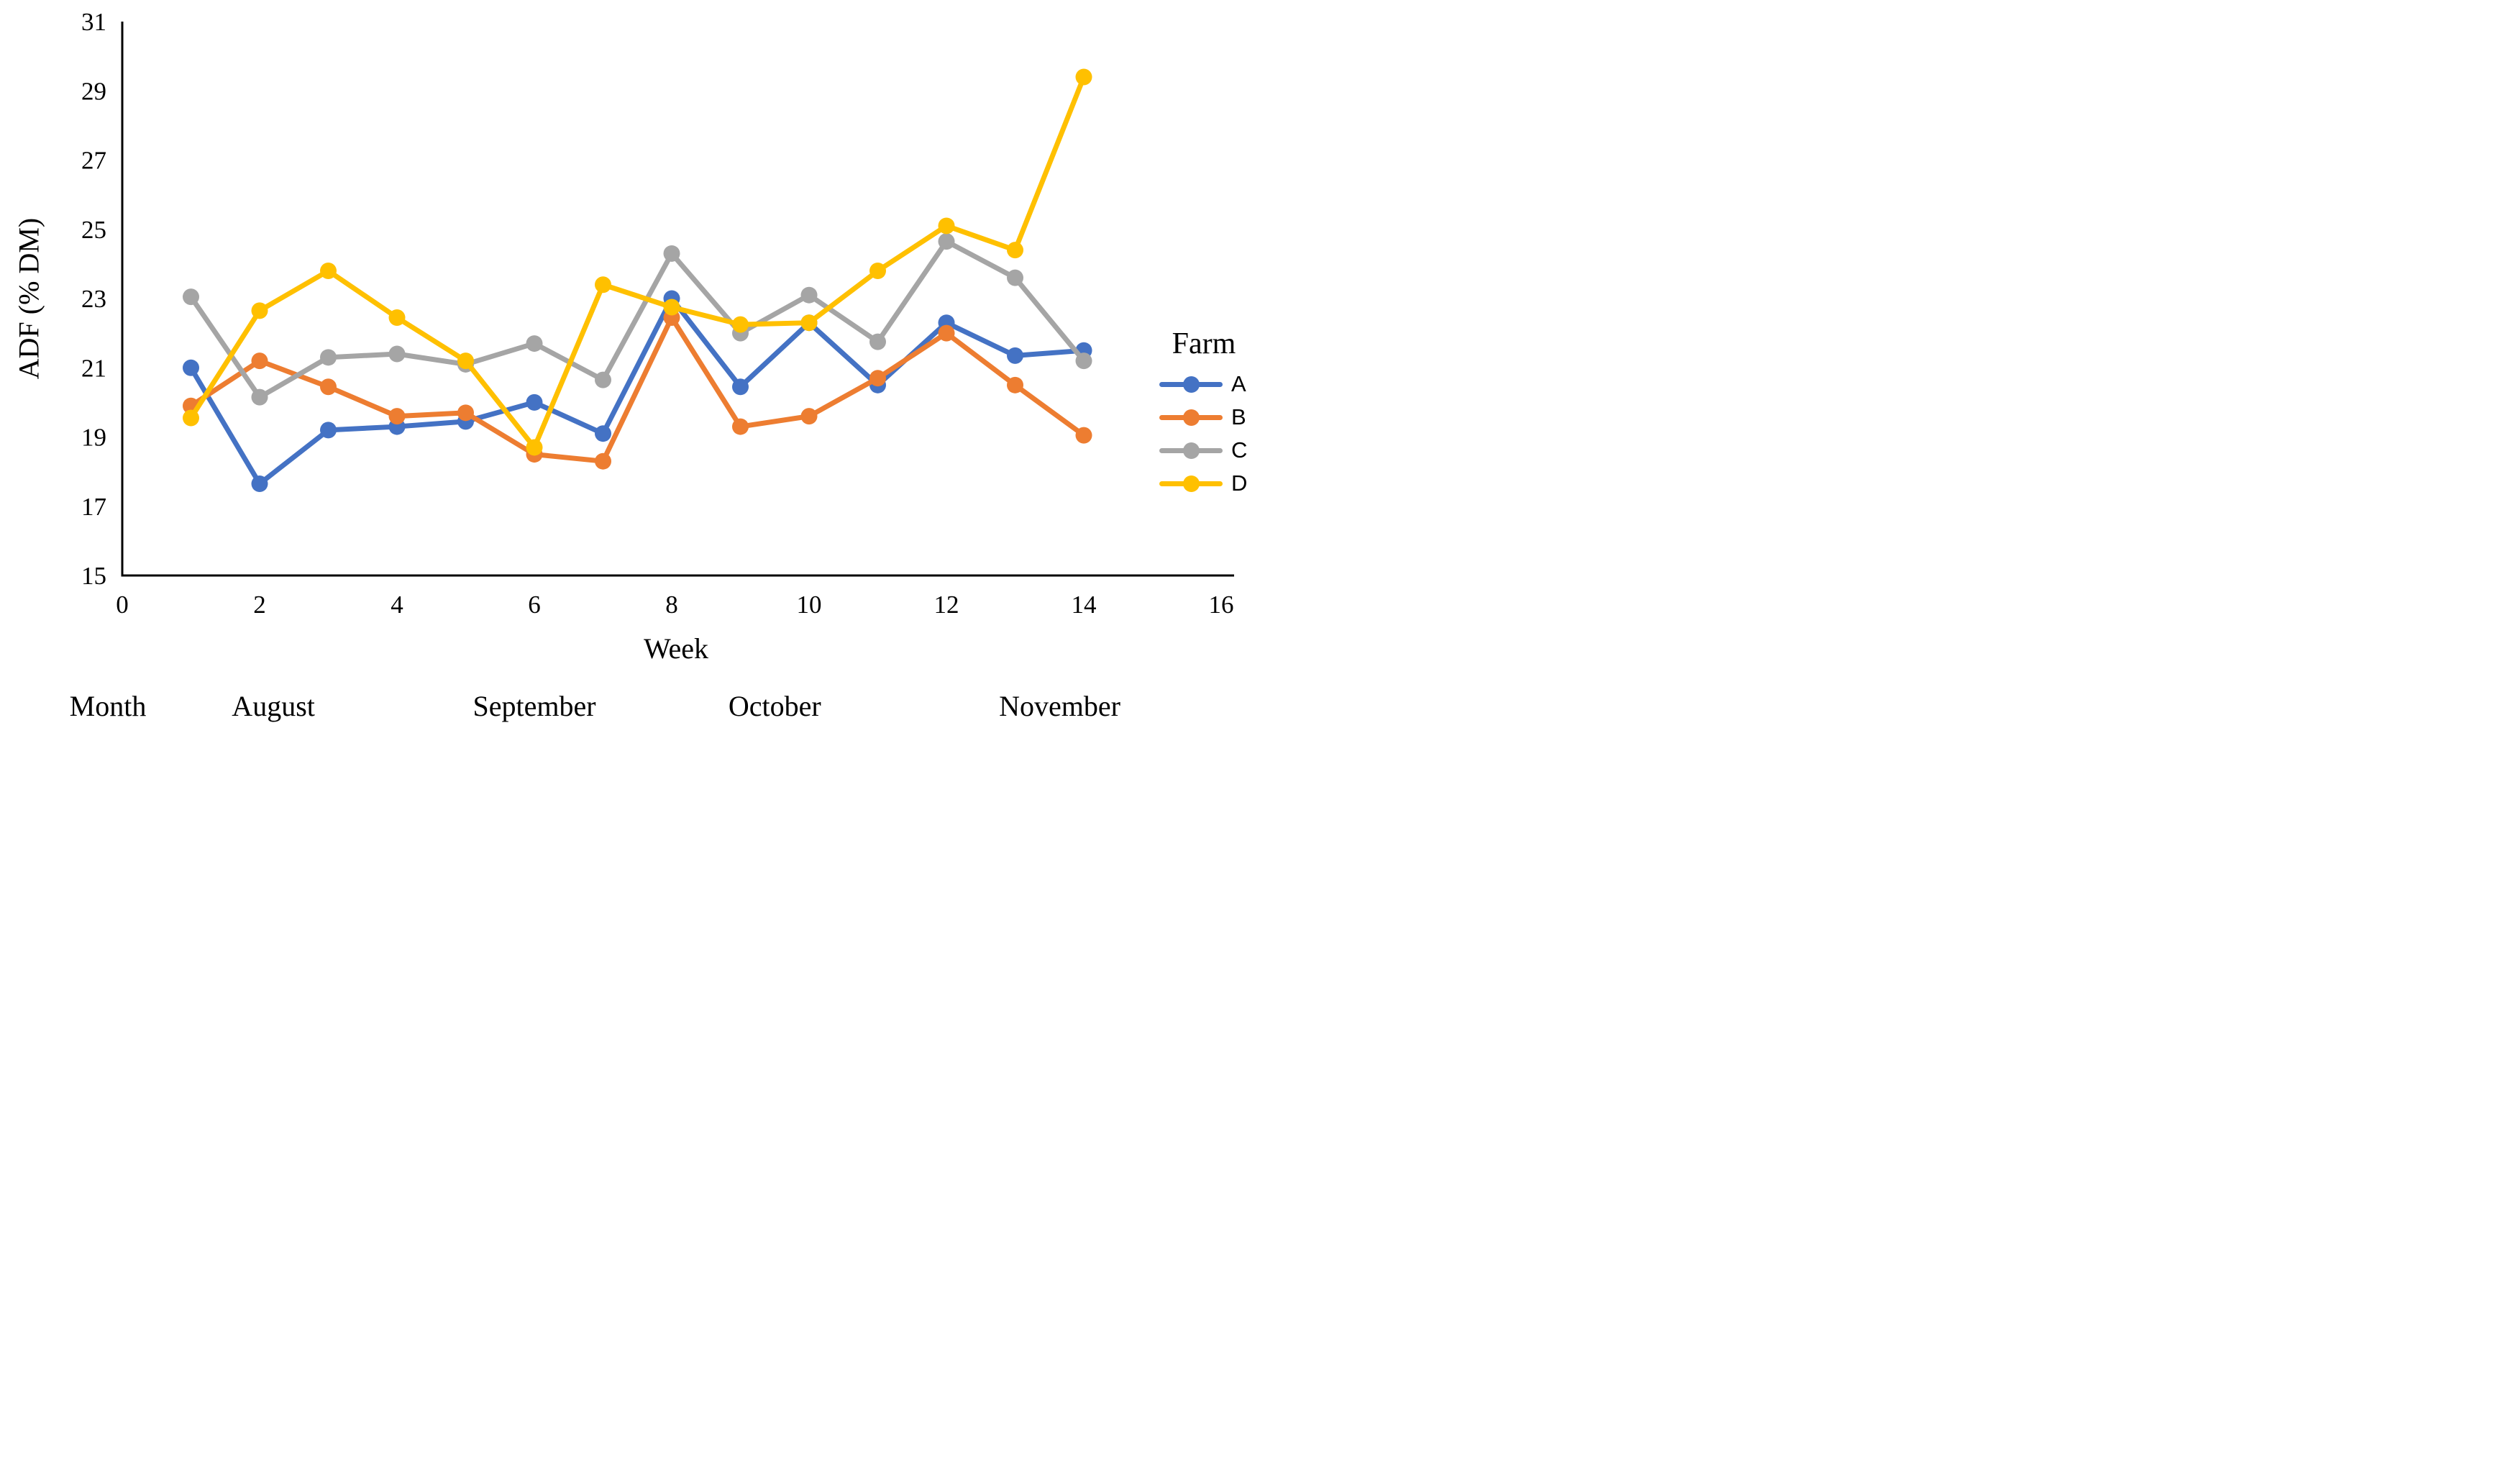 This screenshot has width=2520, height=1479. I want to click on y-tick-label: 27, so click(93, 161).